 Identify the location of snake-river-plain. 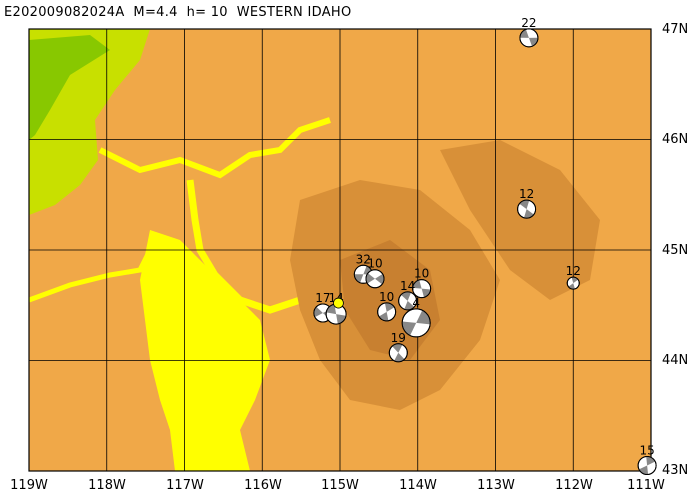
(205, 350).